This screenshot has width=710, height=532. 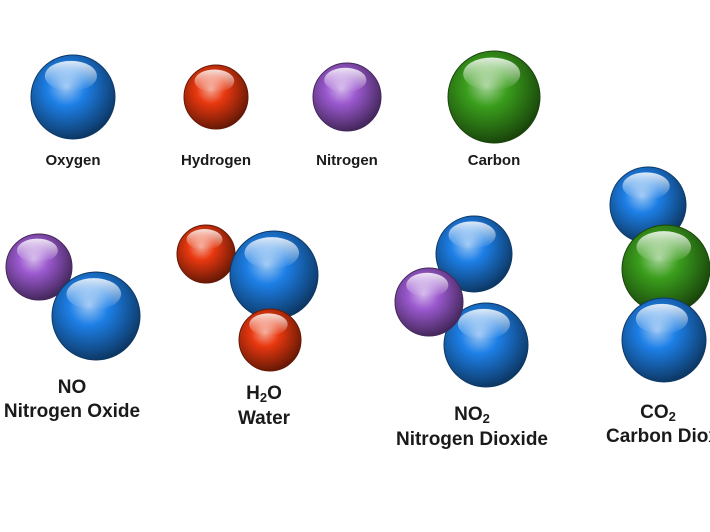 What do you see at coordinates (347, 160) in the screenshot?
I see `legend-label-nitrogen: Nitrogen` at bounding box center [347, 160].